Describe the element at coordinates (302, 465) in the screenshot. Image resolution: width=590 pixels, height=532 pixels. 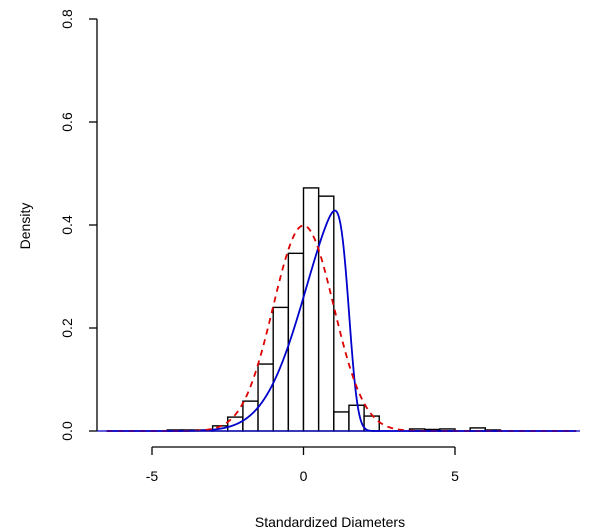
I see `x-axis: -5 0 5` at that location.